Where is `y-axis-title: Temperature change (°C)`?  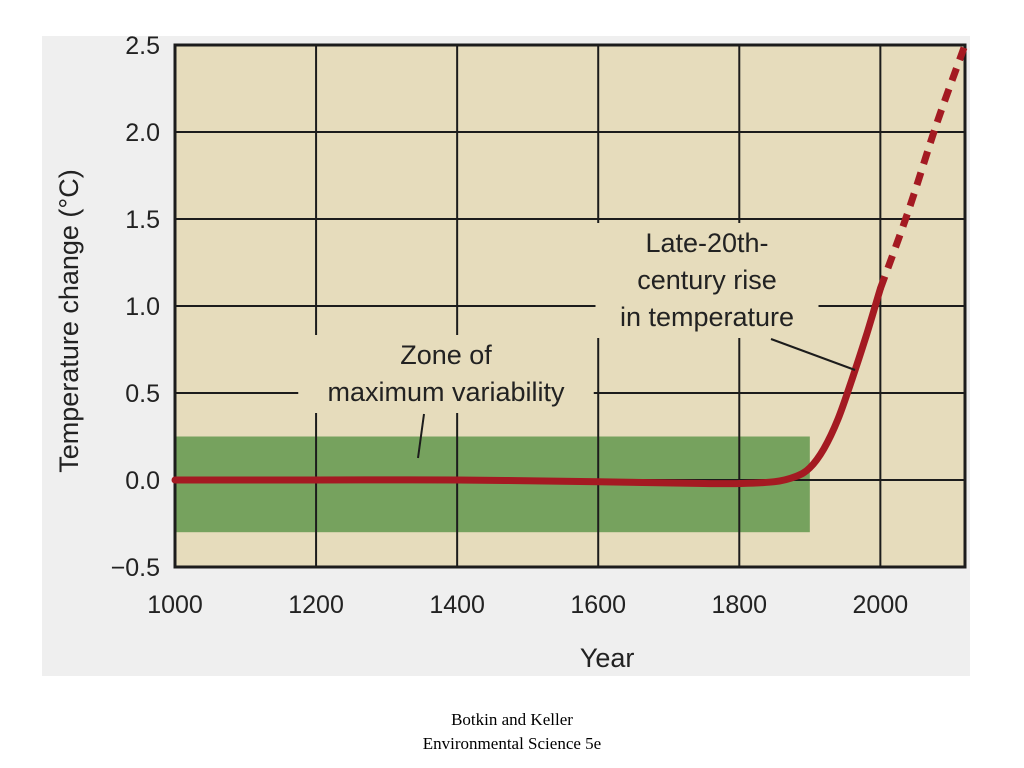
y-axis-title: Temperature change (°C) is located at coordinates (69, 320).